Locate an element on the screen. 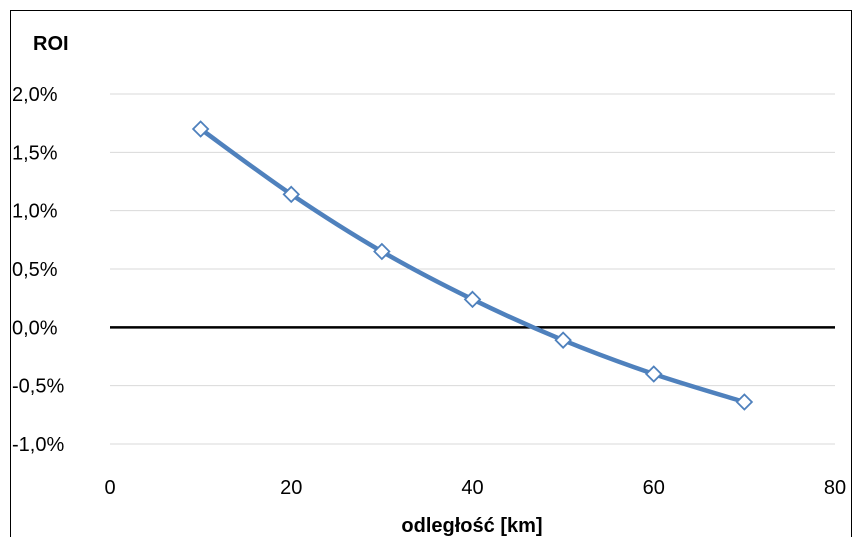 Image resolution: width=853 pixels, height=537 pixels. y-tick-label: 0,0% is located at coordinates (35, 328).